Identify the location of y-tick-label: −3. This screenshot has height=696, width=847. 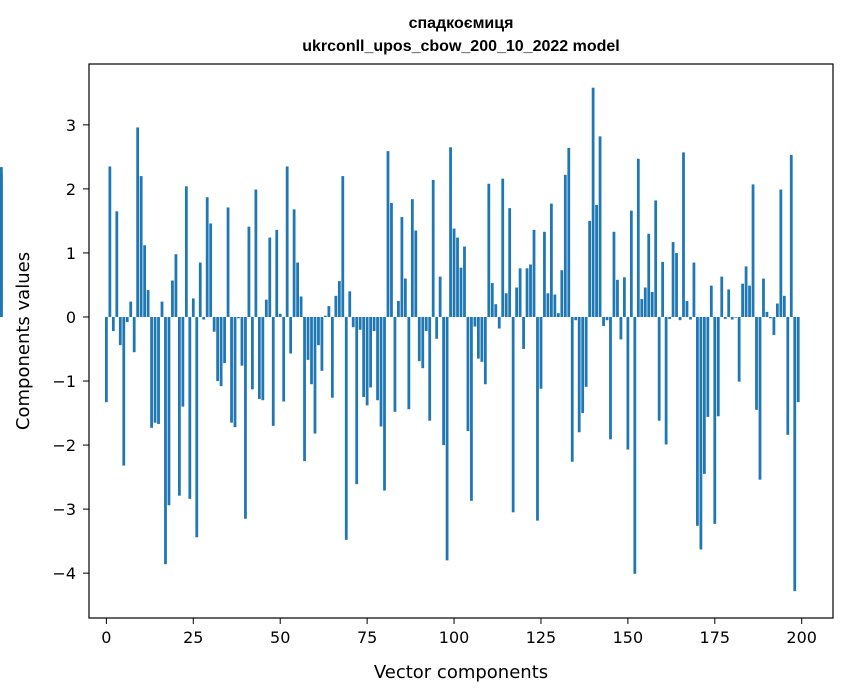
(64, 509).